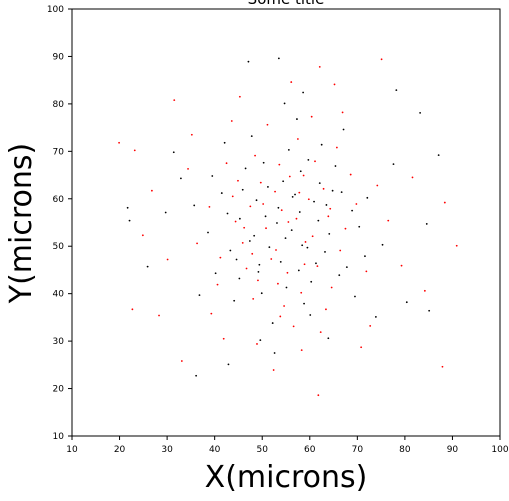 This screenshot has height=501, width=509. Describe the element at coordinates (59, 57) in the screenshot. I see `y-tick-label: 90` at that location.